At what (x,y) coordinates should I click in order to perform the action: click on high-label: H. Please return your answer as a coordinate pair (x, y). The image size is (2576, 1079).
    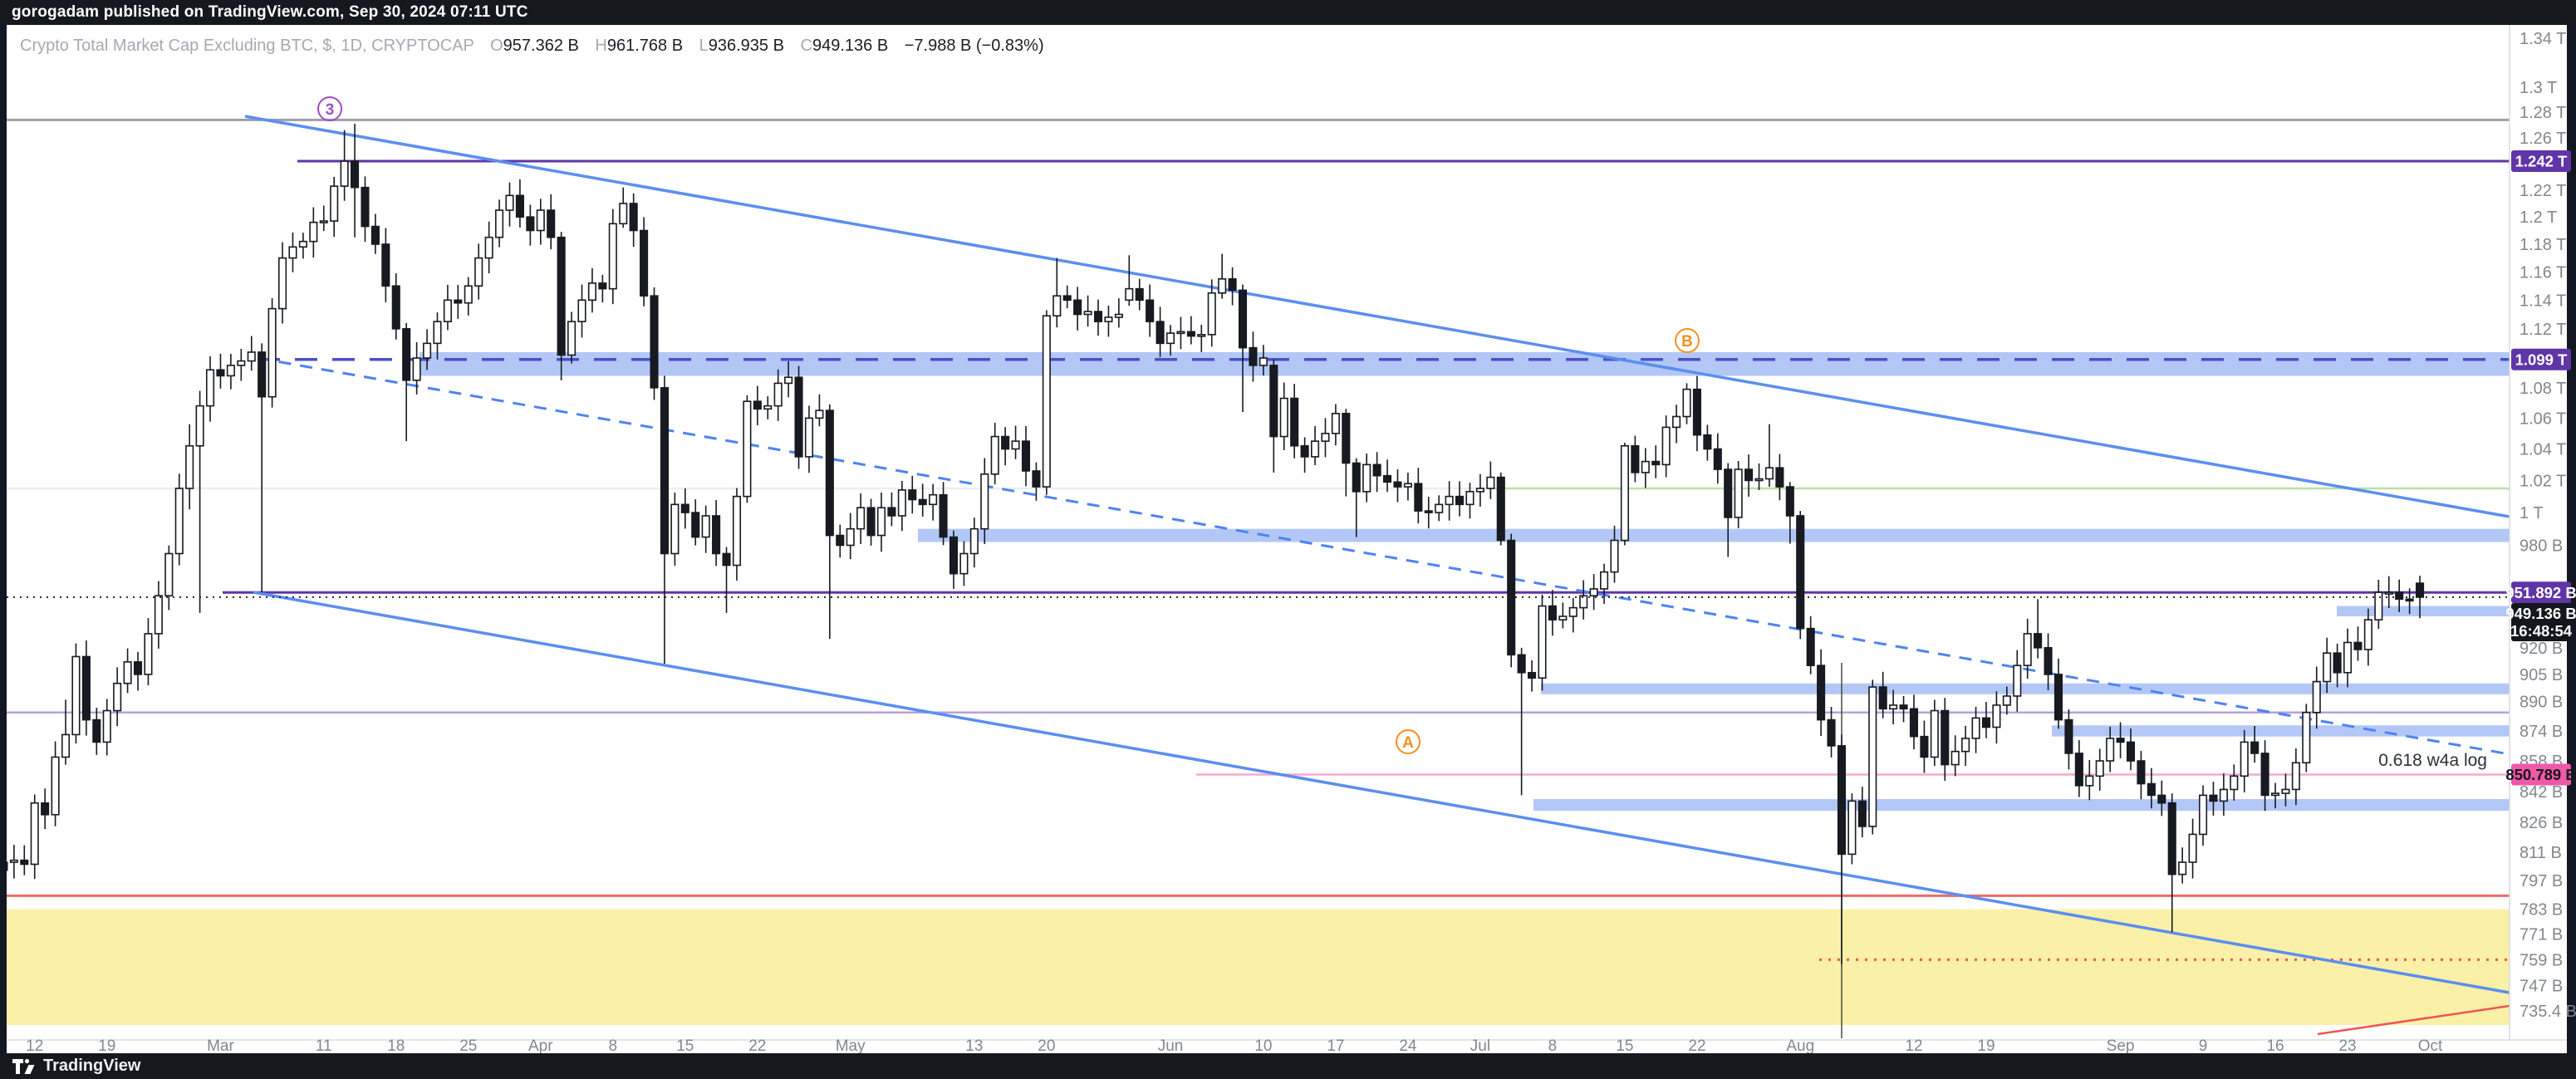
    Looking at the image, I should click on (601, 46).